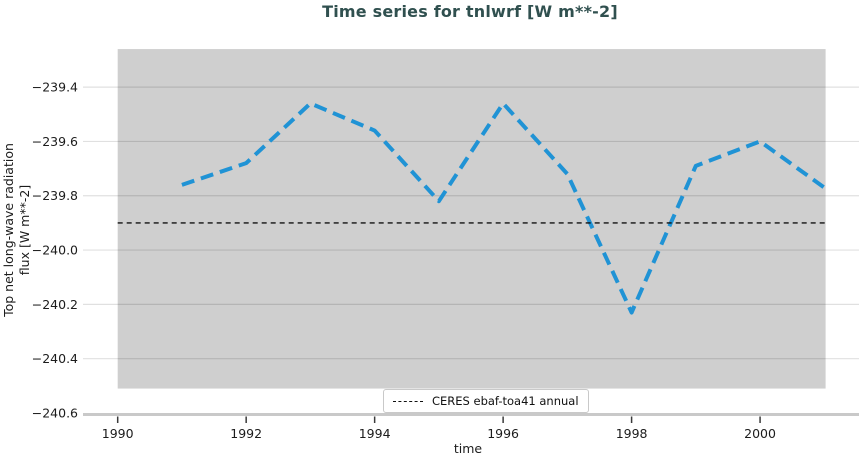 This screenshot has width=859, height=457. What do you see at coordinates (760, 433) in the screenshot?
I see `x-tick-label: 2000` at bounding box center [760, 433].